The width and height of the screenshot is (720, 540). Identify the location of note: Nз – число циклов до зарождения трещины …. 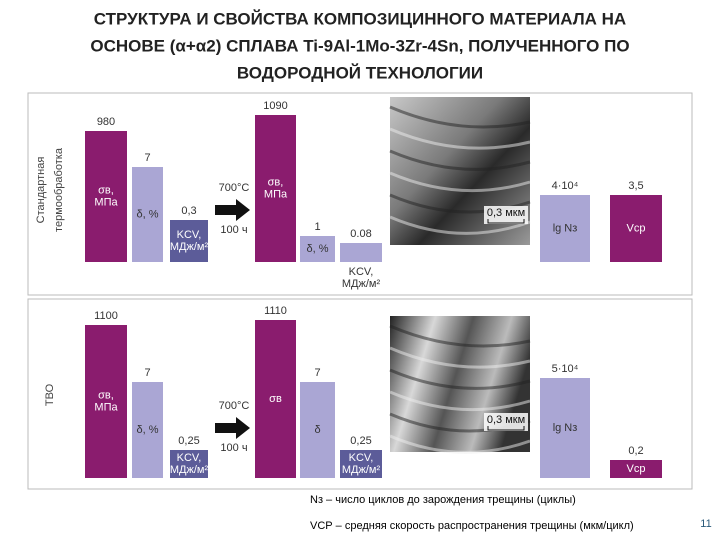
(443, 500).